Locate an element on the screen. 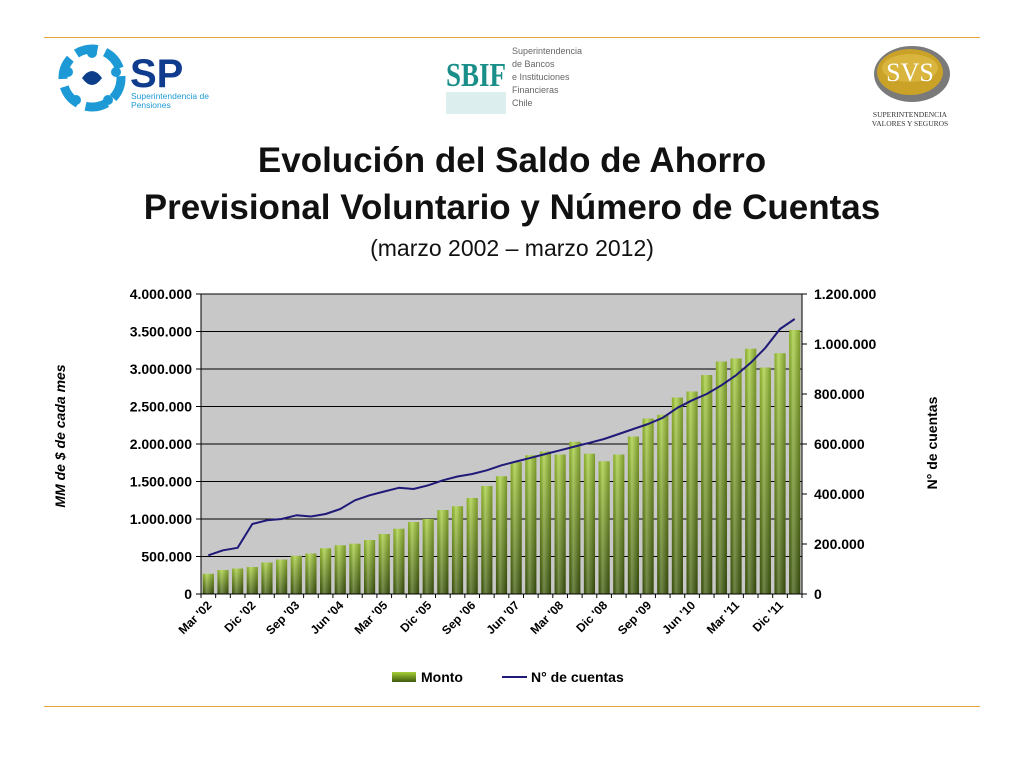  sbif-logo-line: e Instituciones is located at coordinates (541, 77).